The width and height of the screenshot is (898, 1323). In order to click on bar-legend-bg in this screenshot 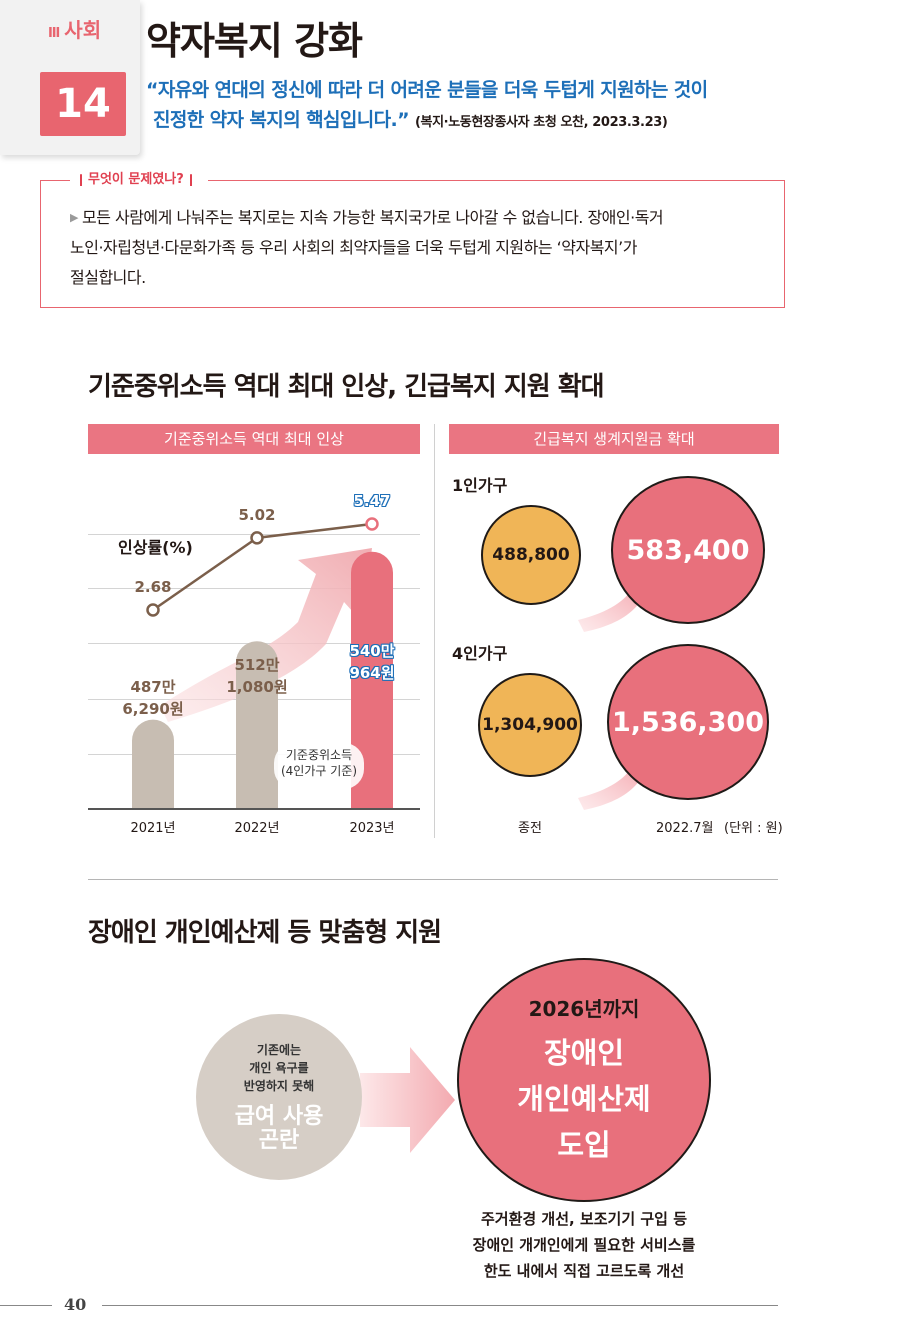, I will do `click(319, 766)`.